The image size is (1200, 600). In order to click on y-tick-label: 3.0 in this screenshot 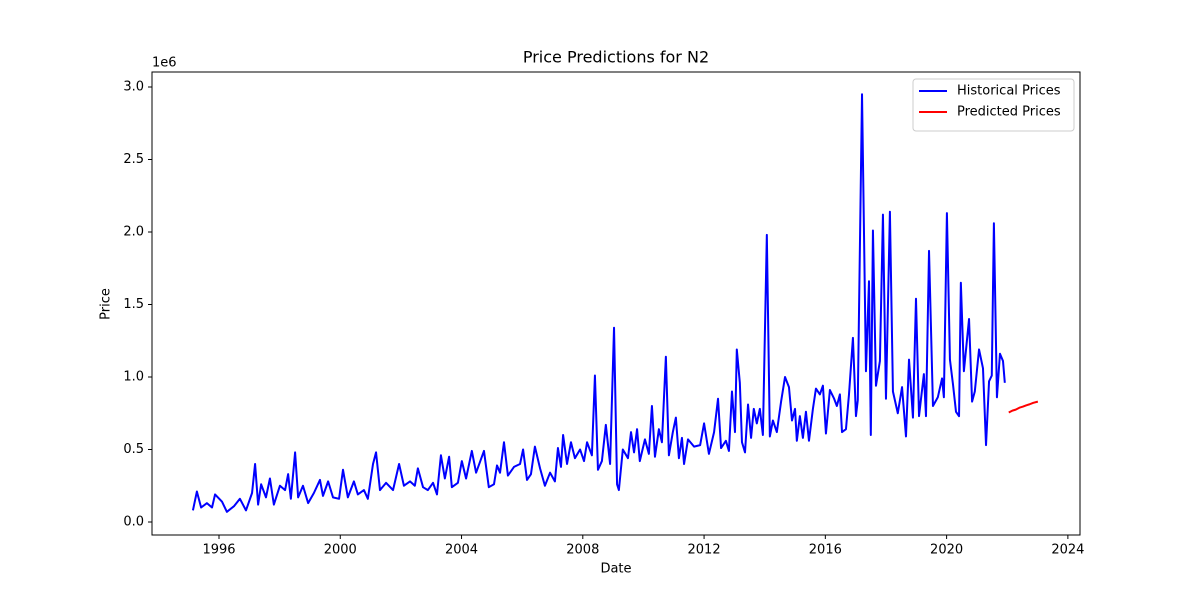, I will do `click(133, 86)`.